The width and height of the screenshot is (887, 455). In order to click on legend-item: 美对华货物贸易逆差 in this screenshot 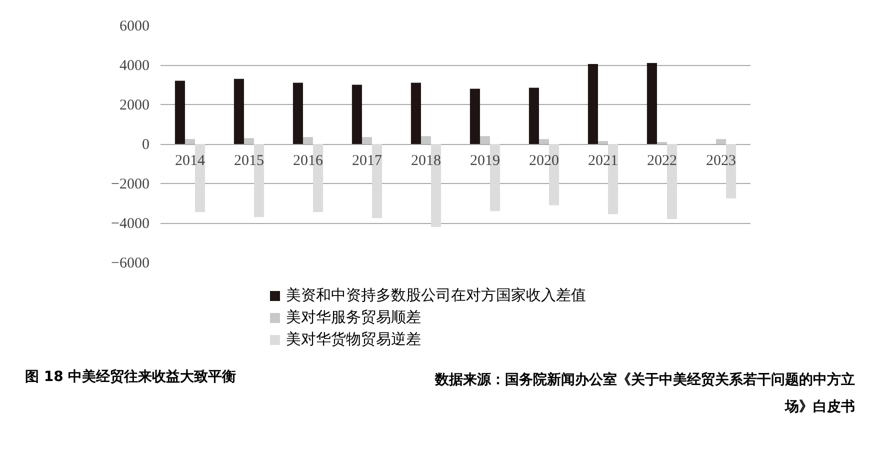, I will do `click(428, 340)`.